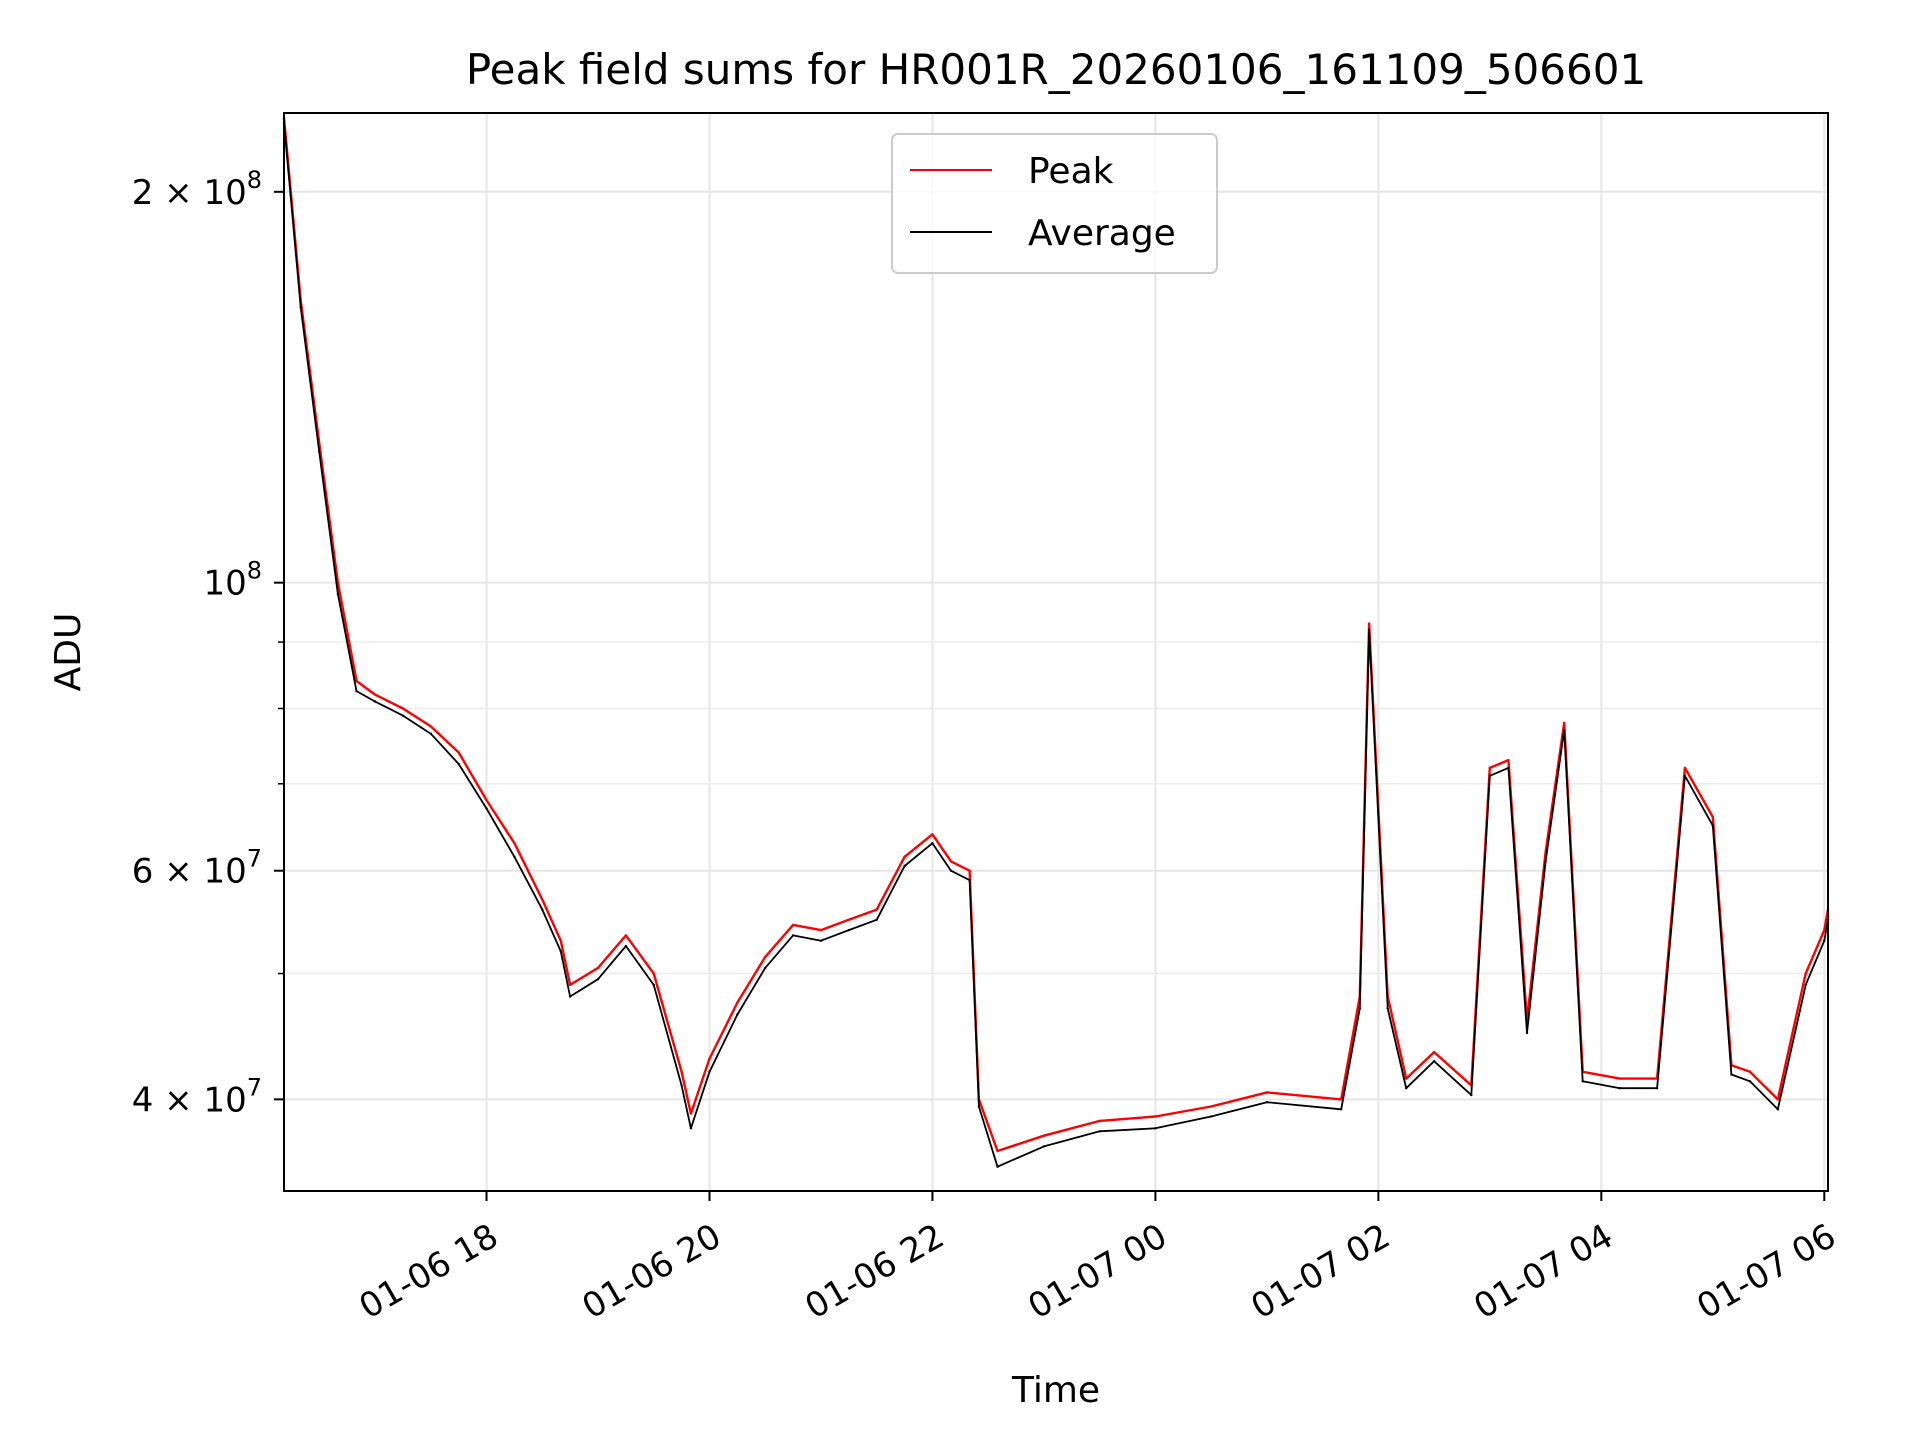 The width and height of the screenshot is (1920, 1440). What do you see at coordinates (1071, 171) in the screenshot?
I see `legend-label-peak: Peak` at bounding box center [1071, 171].